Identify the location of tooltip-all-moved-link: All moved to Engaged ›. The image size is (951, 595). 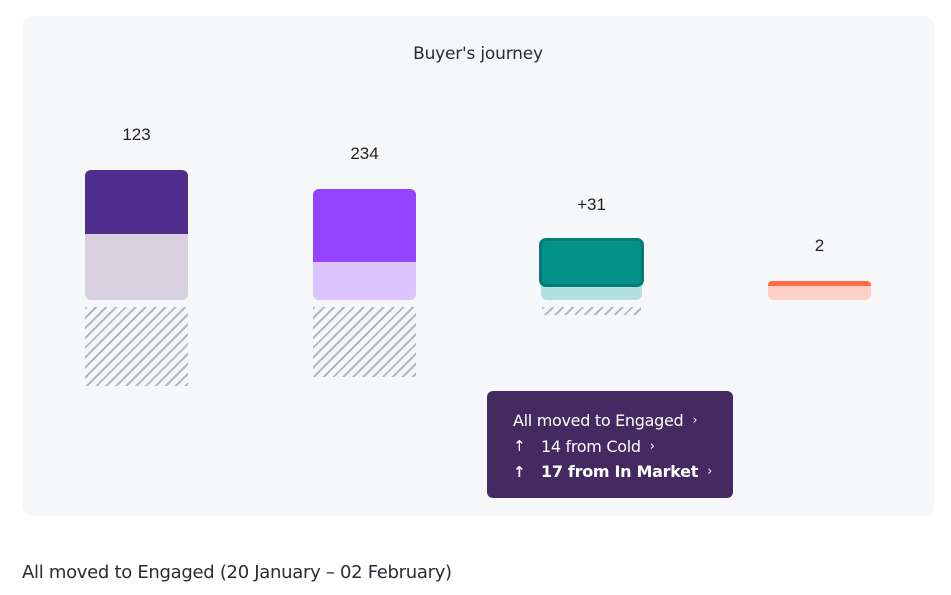
(623, 421).